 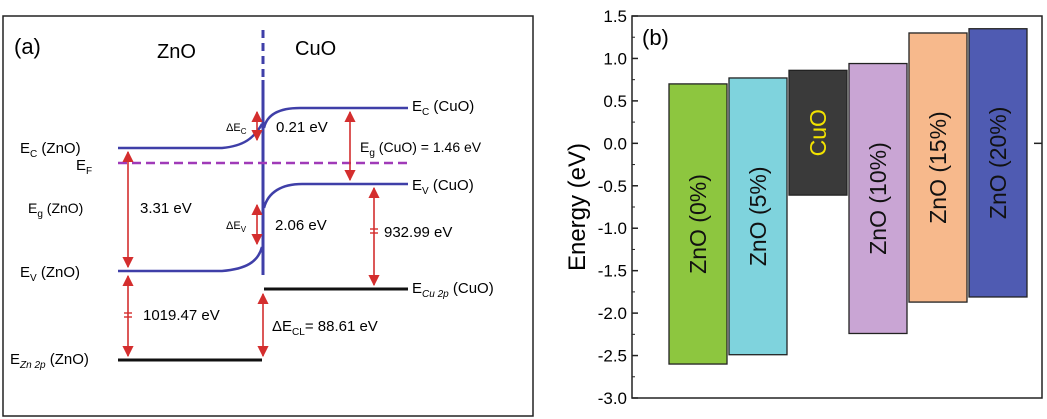 What do you see at coordinates (315, 49) in the screenshot?
I see `cuo-heading: CuO` at bounding box center [315, 49].